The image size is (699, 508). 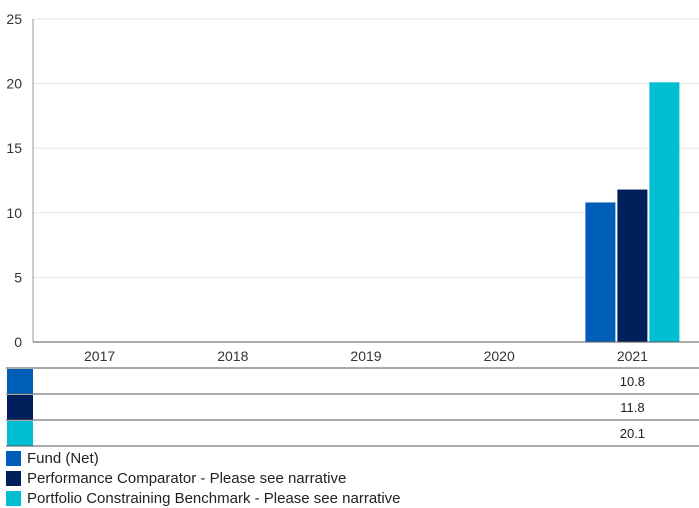 I want to click on legend-label-fund: Fund (Net), so click(x=63, y=458).